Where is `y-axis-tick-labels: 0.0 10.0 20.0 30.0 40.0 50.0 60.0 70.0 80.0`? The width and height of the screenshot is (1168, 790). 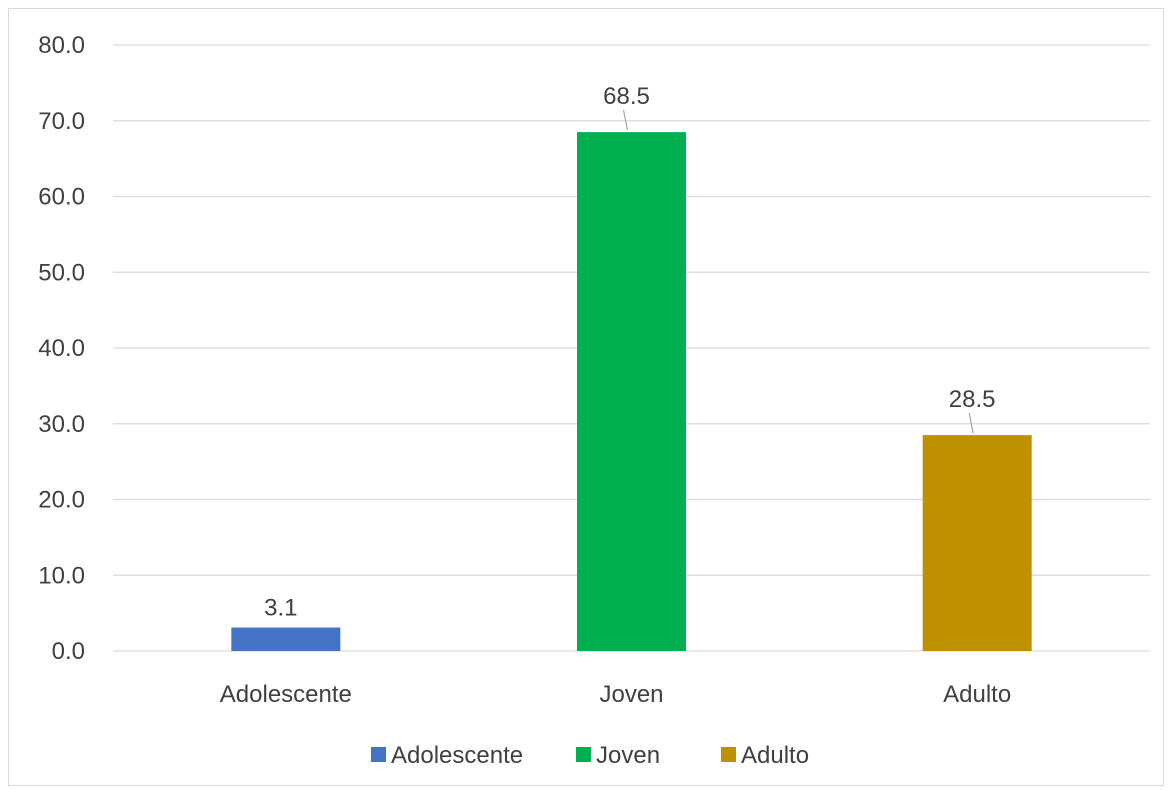 y-axis-tick-labels: 0.0 10.0 20.0 30.0 40.0 50.0 60.0 70.0 80.0 is located at coordinates (61, 348).